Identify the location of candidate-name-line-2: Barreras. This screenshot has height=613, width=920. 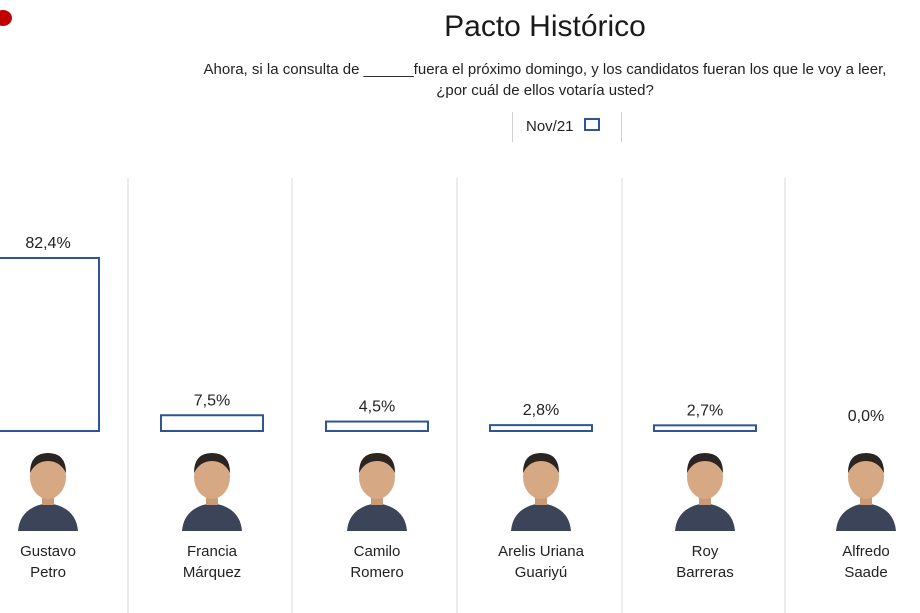
(705, 572).